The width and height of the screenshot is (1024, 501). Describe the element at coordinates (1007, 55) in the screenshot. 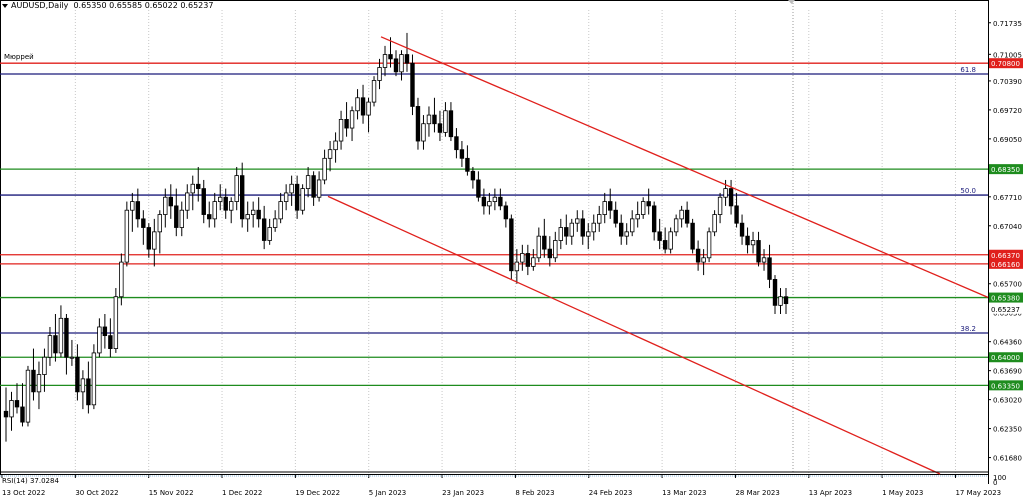

I see `y-tick-label: 0.71005` at that location.